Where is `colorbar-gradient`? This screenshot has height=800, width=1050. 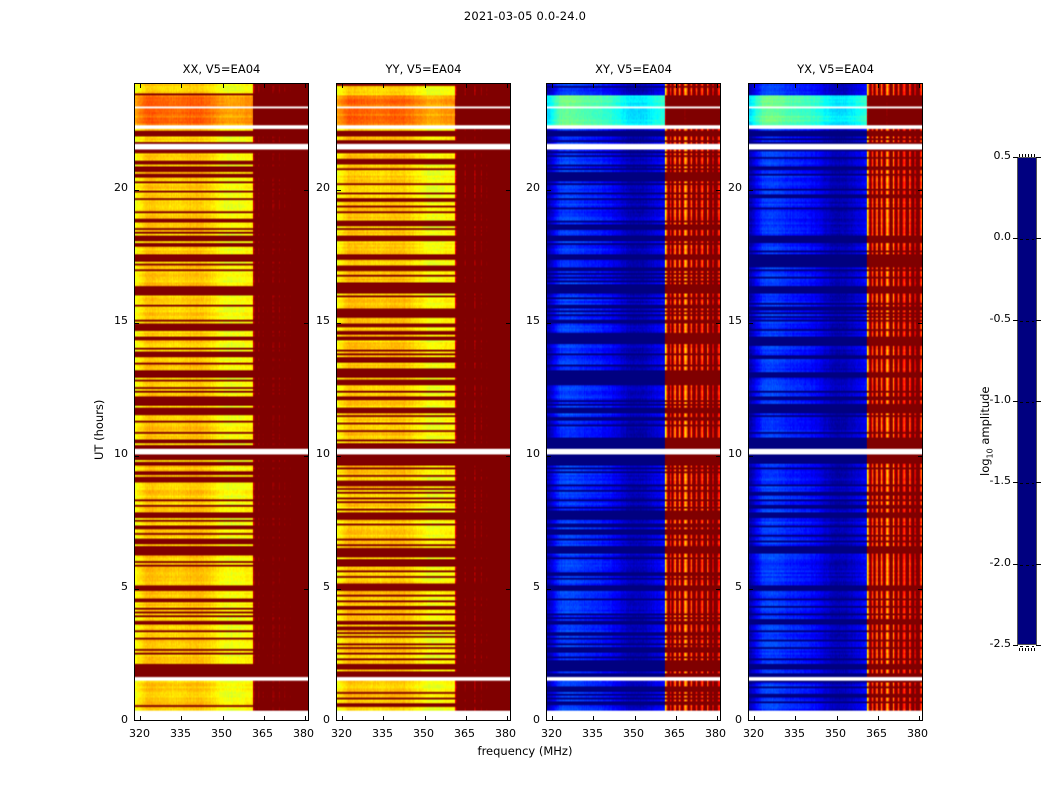
colorbar-gradient is located at coordinates (1027, 401).